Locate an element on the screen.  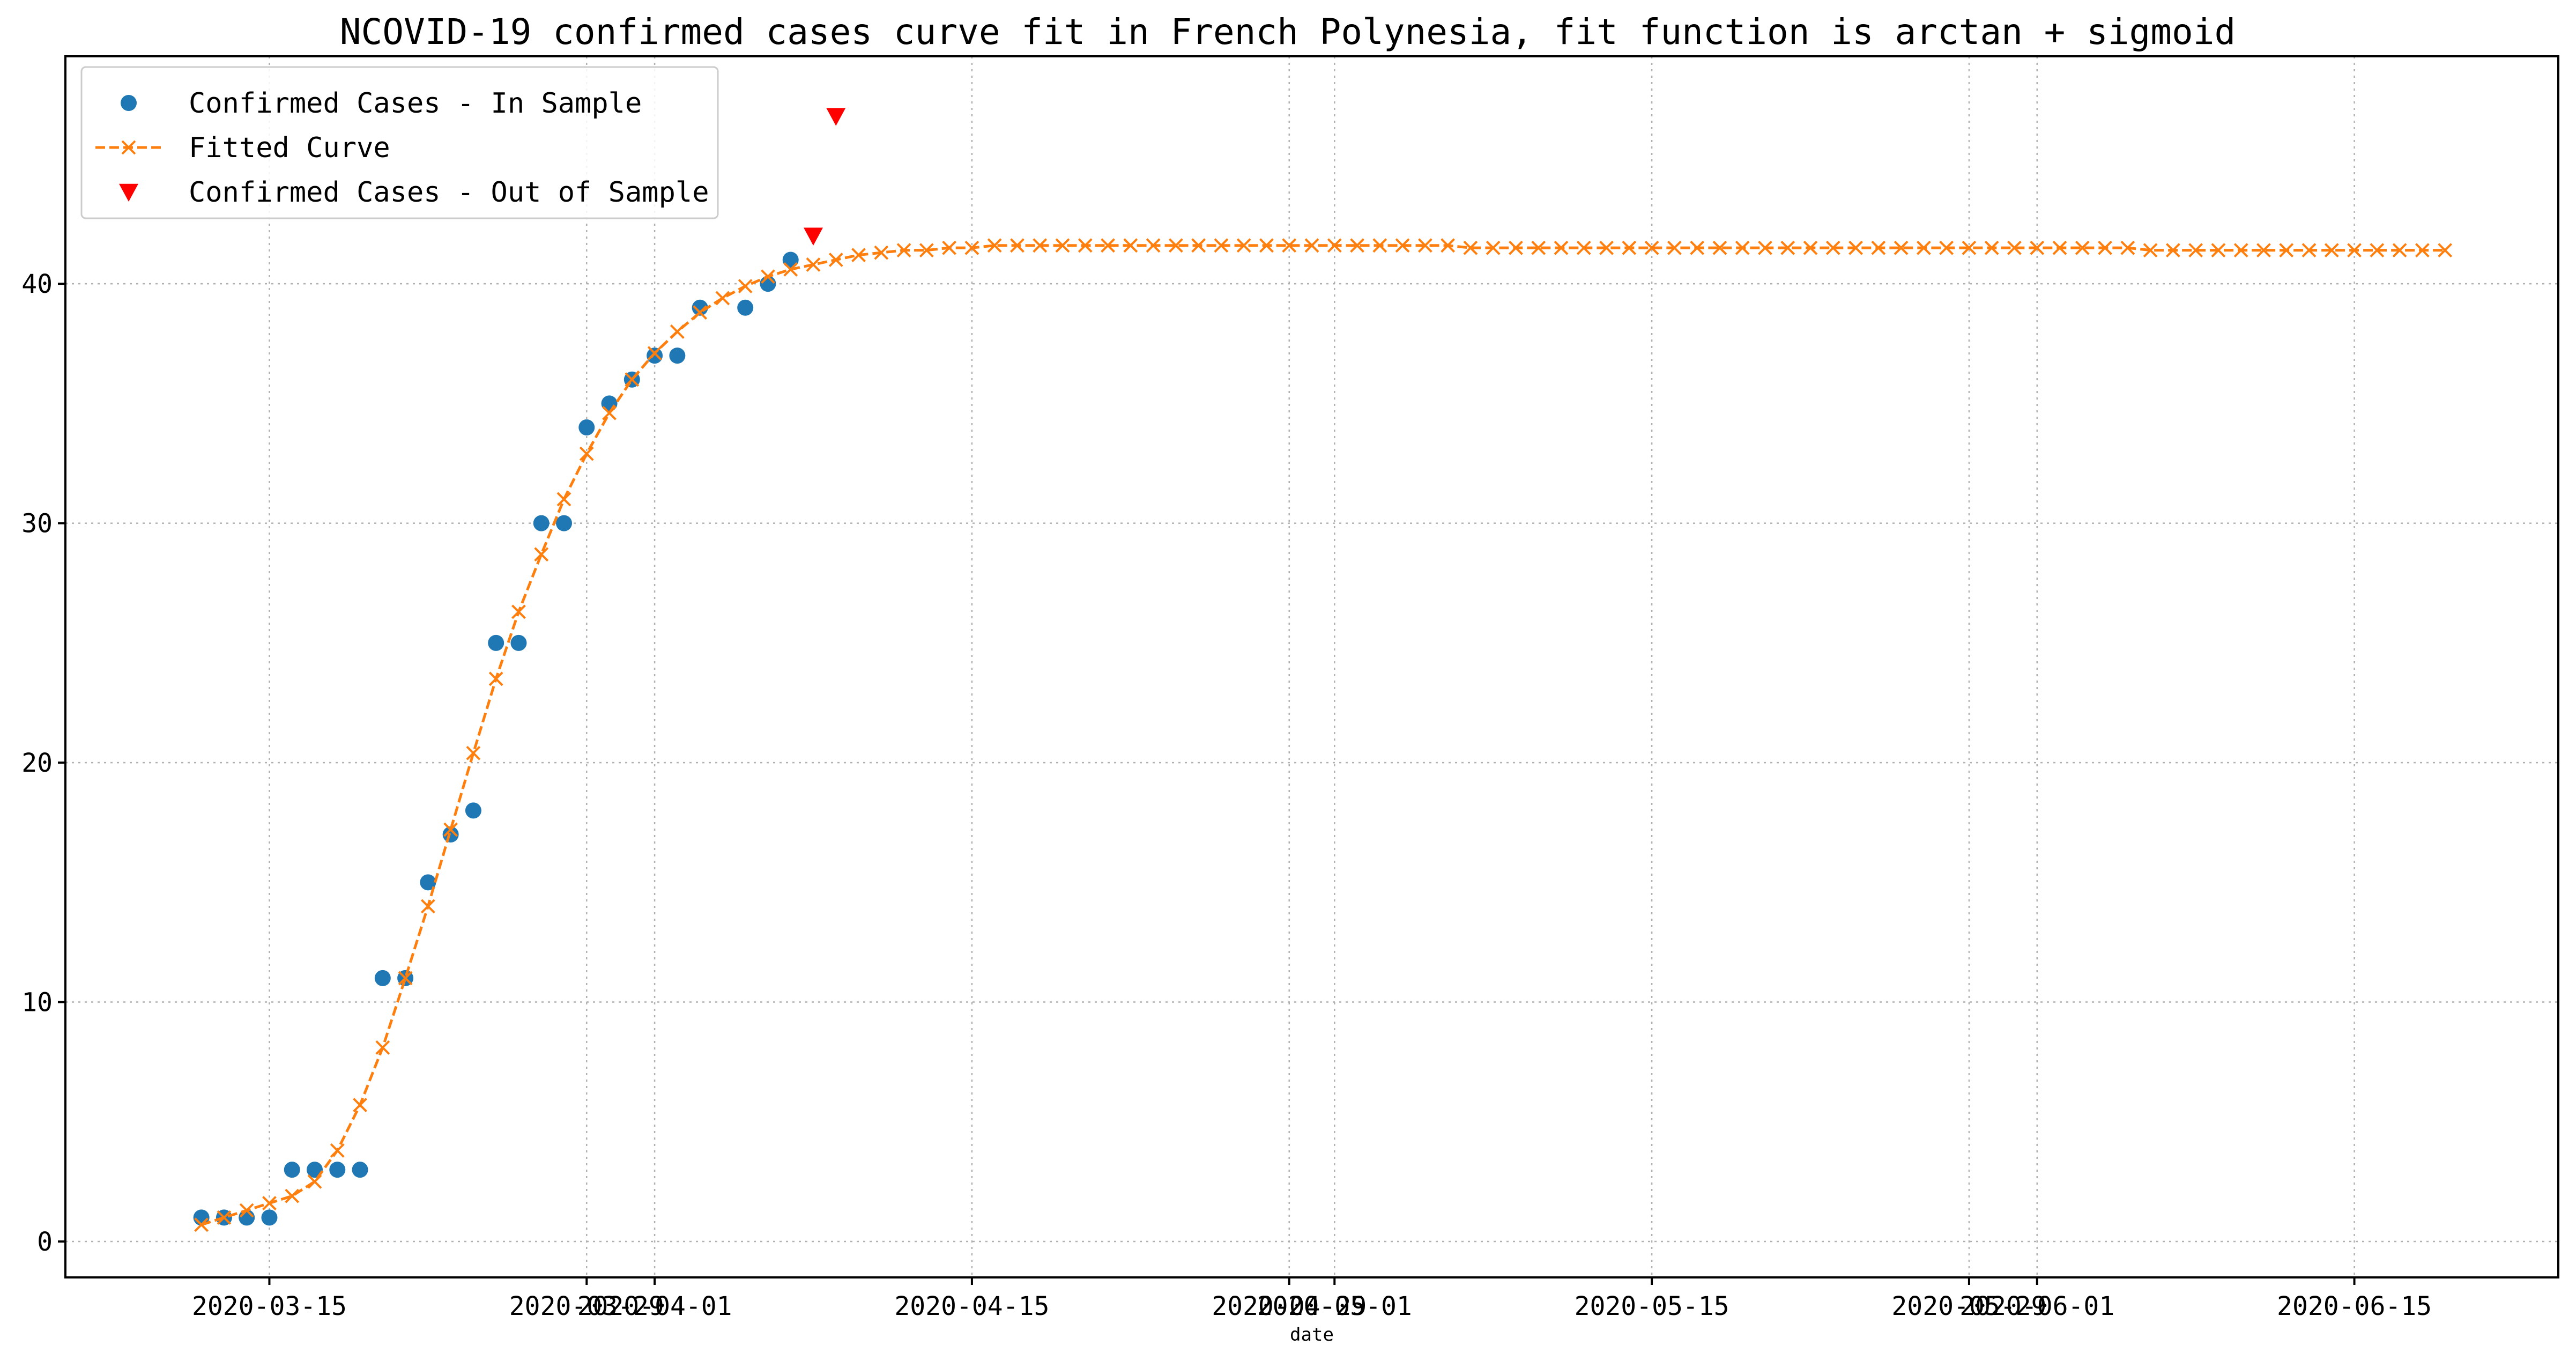
legend-label: Fitted Curve is located at coordinates (289, 148).